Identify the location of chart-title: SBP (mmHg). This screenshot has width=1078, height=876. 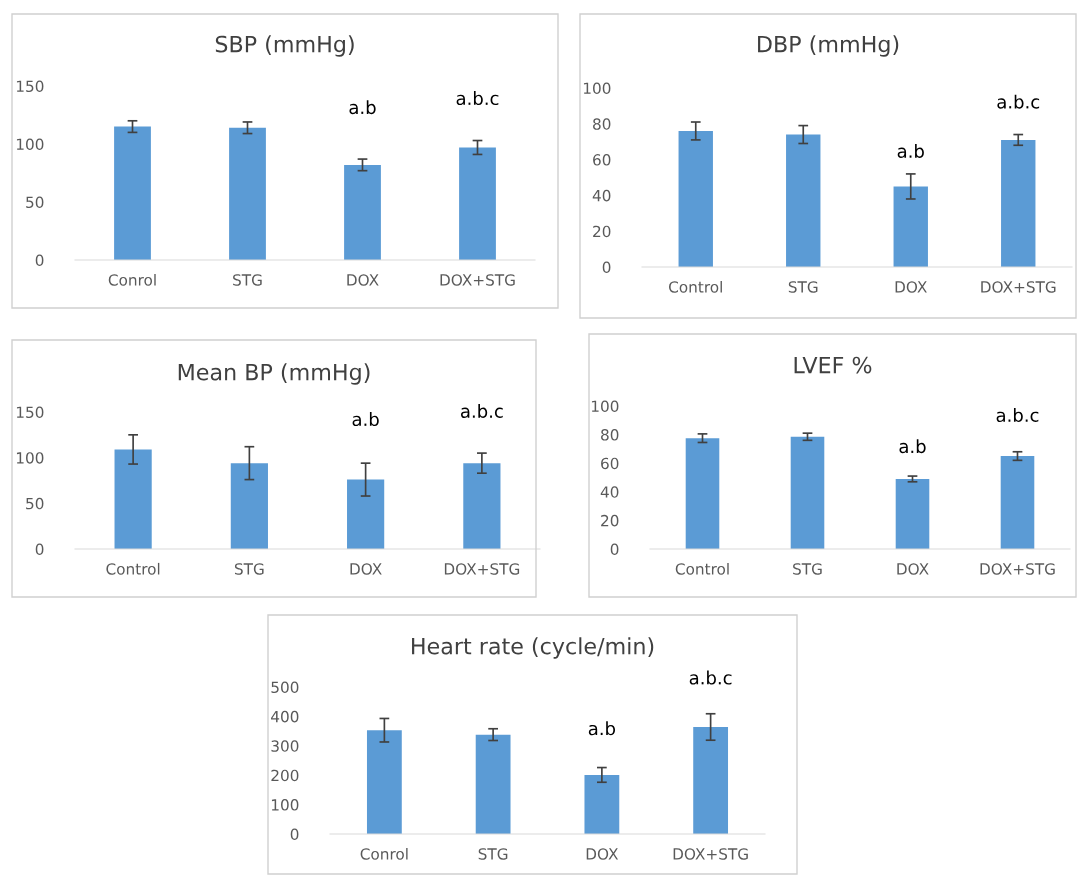
(284, 46).